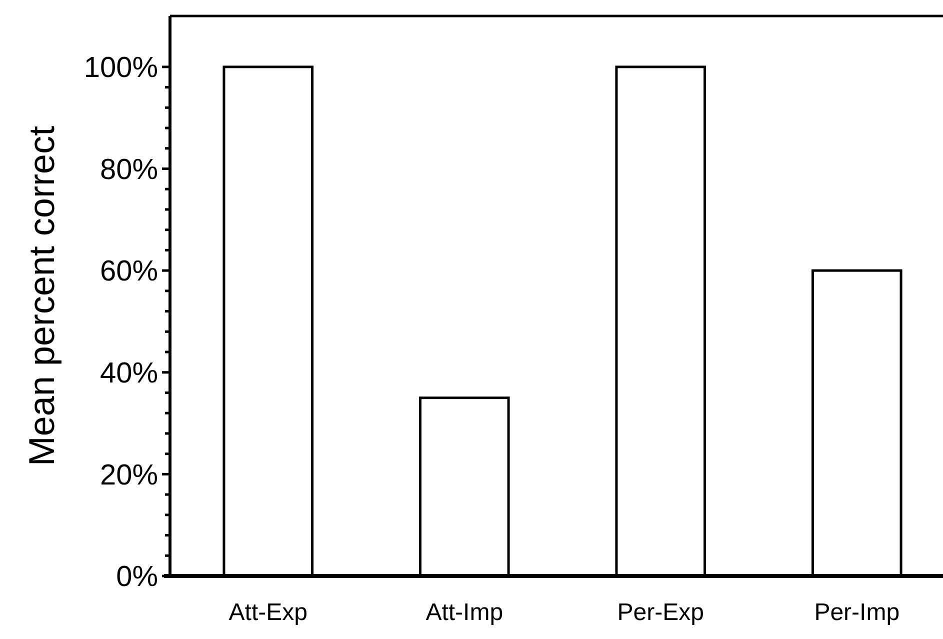 Image resolution: width=943 pixels, height=639 pixels. Describe the element at coordinates (129, 374) in the screenshot. I see `y-tick-label: 40%` at that location.